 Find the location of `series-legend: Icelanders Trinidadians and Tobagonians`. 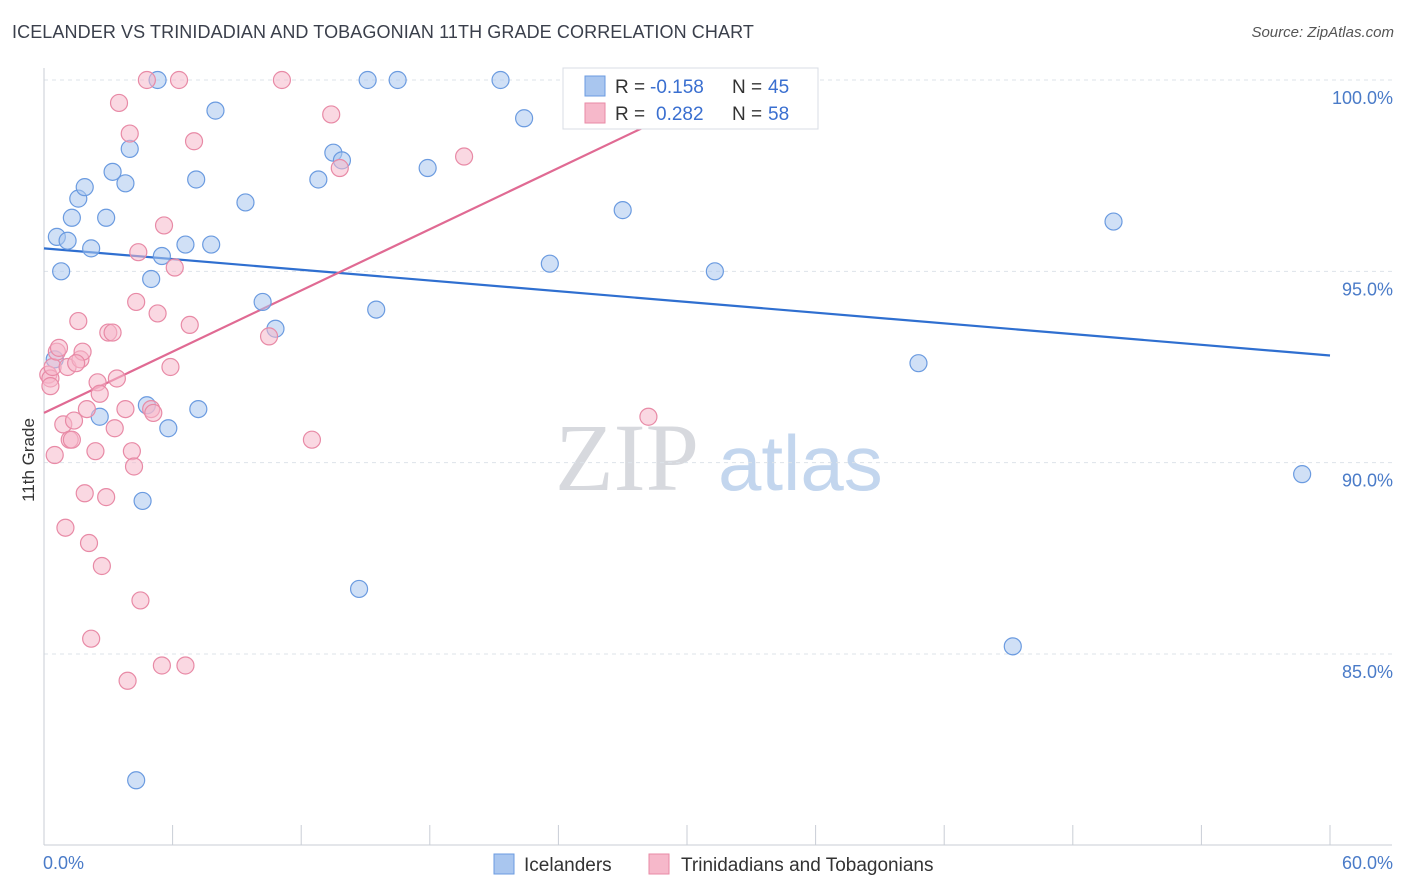

series-legend: Icelanders Trinidadians and Tobagonians is located at coordinates (713, 864).